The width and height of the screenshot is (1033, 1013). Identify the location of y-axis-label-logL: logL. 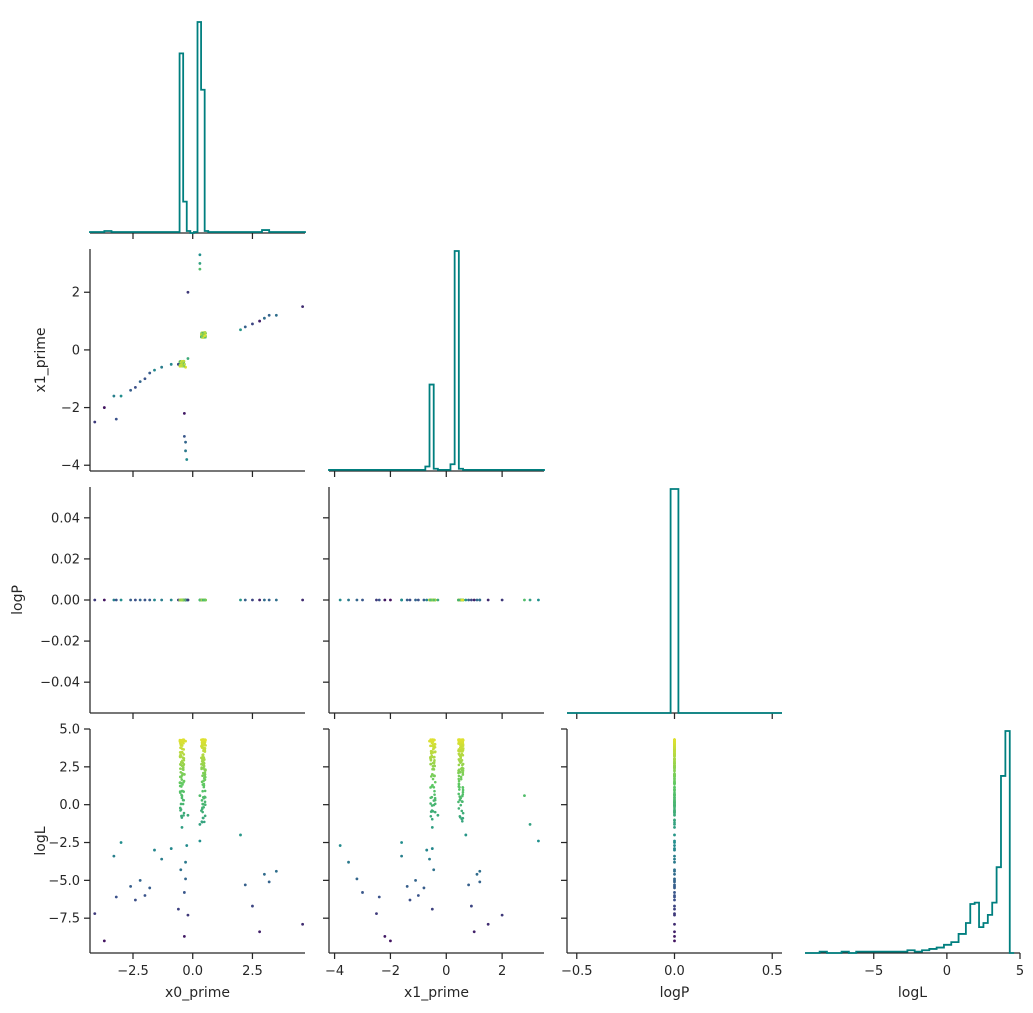
(41, 840).